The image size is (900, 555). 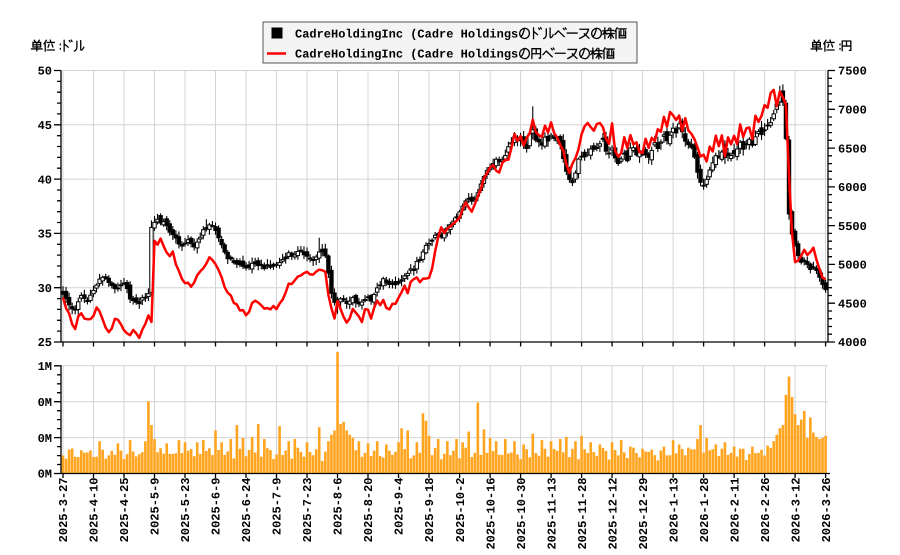 I want to click on svg-text: 1M, so click(x=45, y=367).